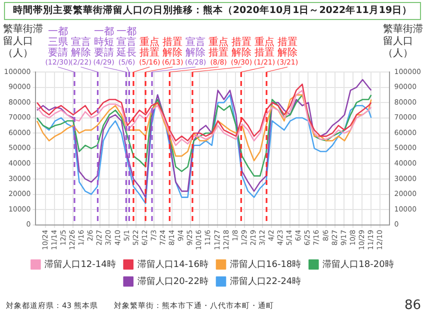 The width and height of the screenshot is (427, 320). I want to click on y-axis-title: 繁華街滞留人口（人）, so click(23, 42).